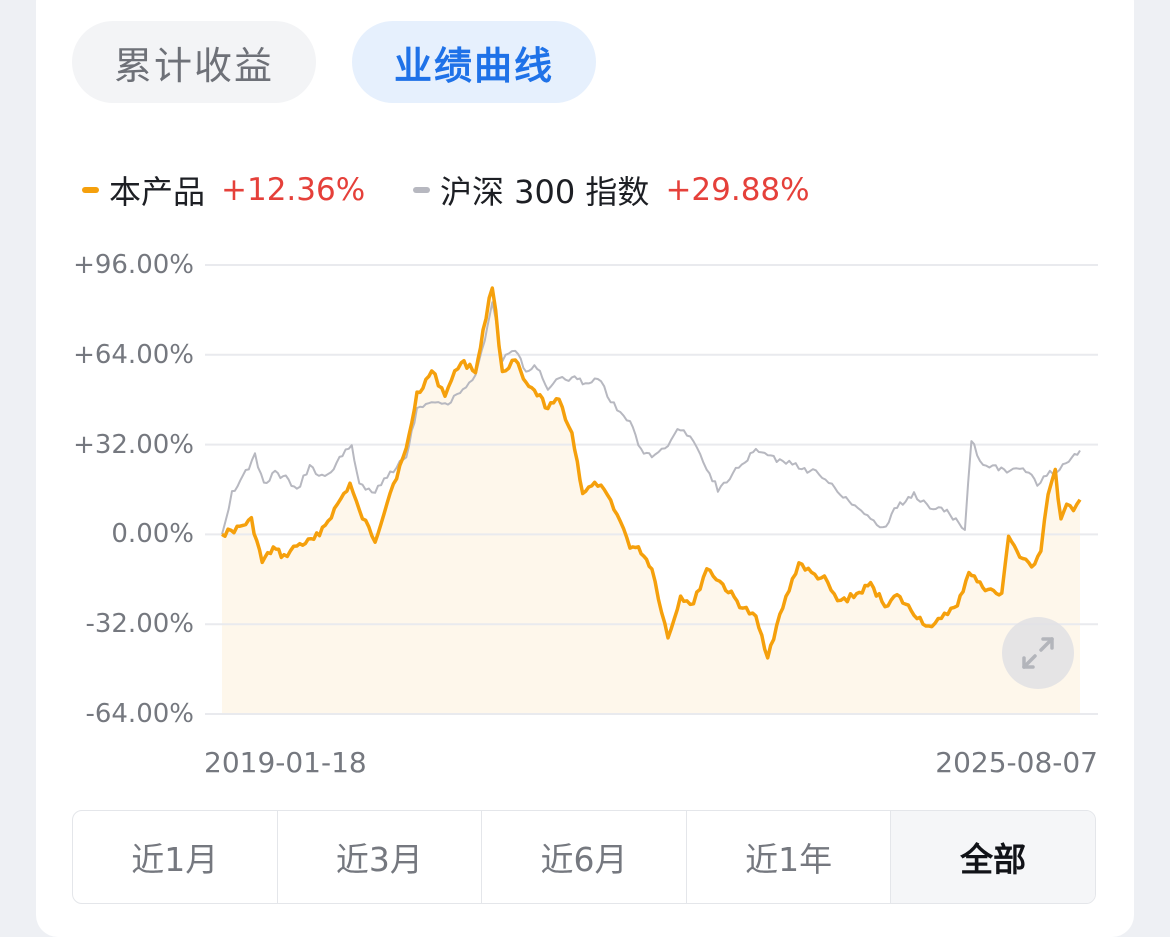  I want to click on x-tick-label-start: 2019-01-18, so click(285, 762).